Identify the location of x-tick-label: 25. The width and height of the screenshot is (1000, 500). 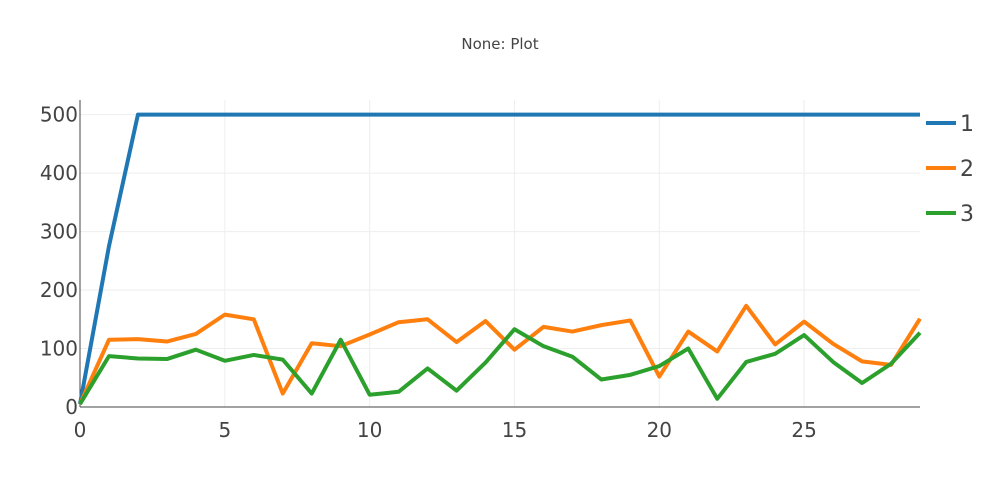
(803, 430).